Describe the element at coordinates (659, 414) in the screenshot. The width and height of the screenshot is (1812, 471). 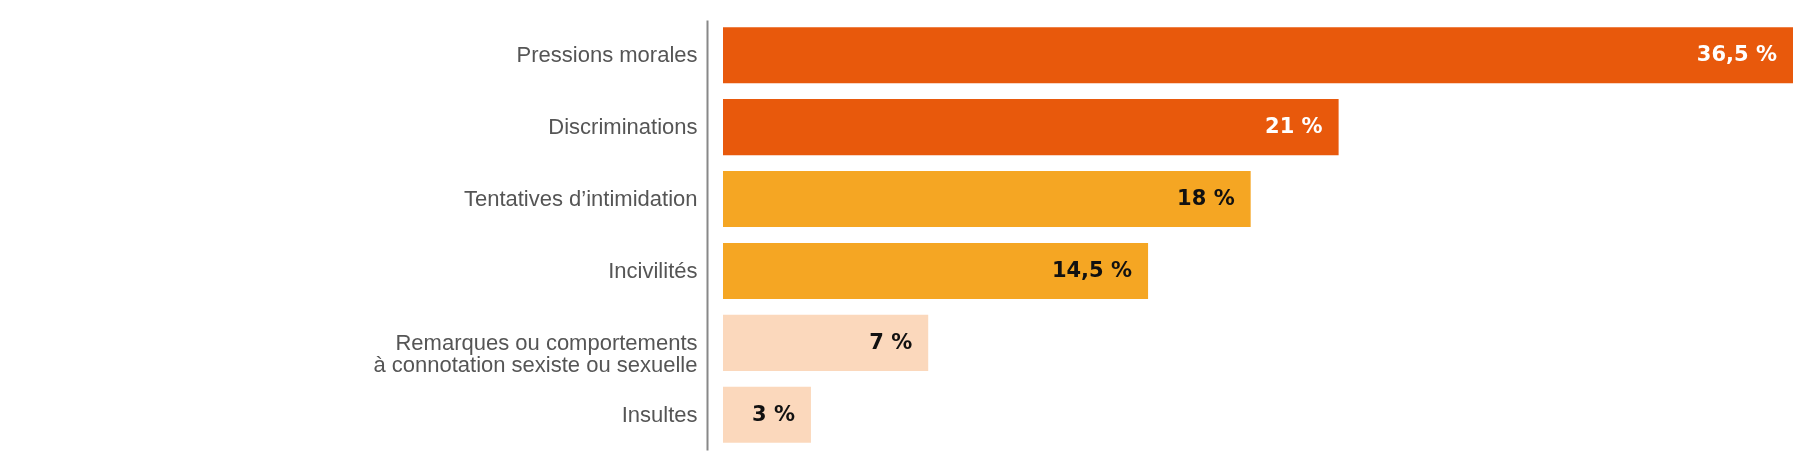
I see `y-tick-label: Insultes` at that location.